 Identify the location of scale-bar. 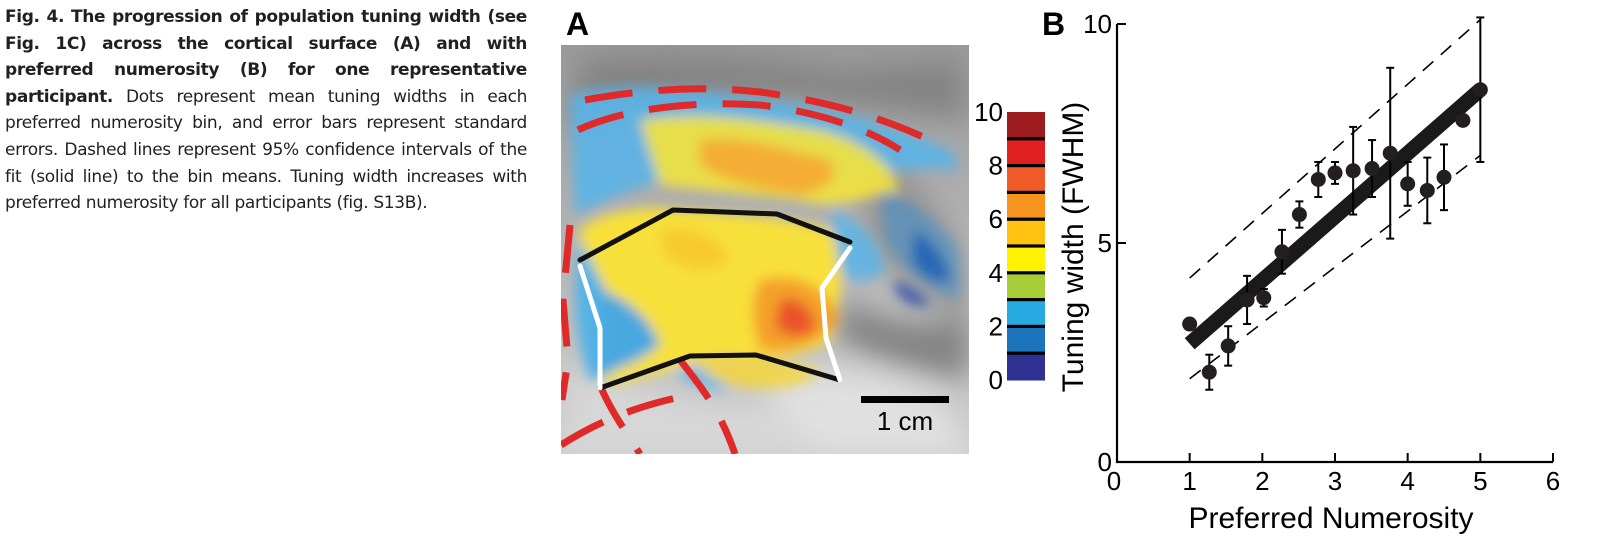
(905, 399).